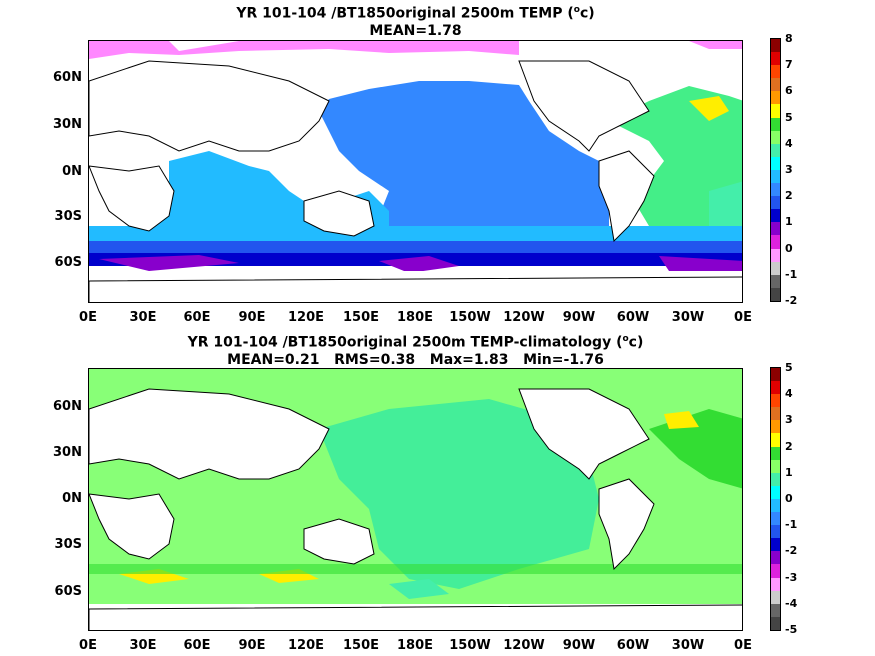  I want to click on colorbar-tick-label: -3, so click(791, 577).